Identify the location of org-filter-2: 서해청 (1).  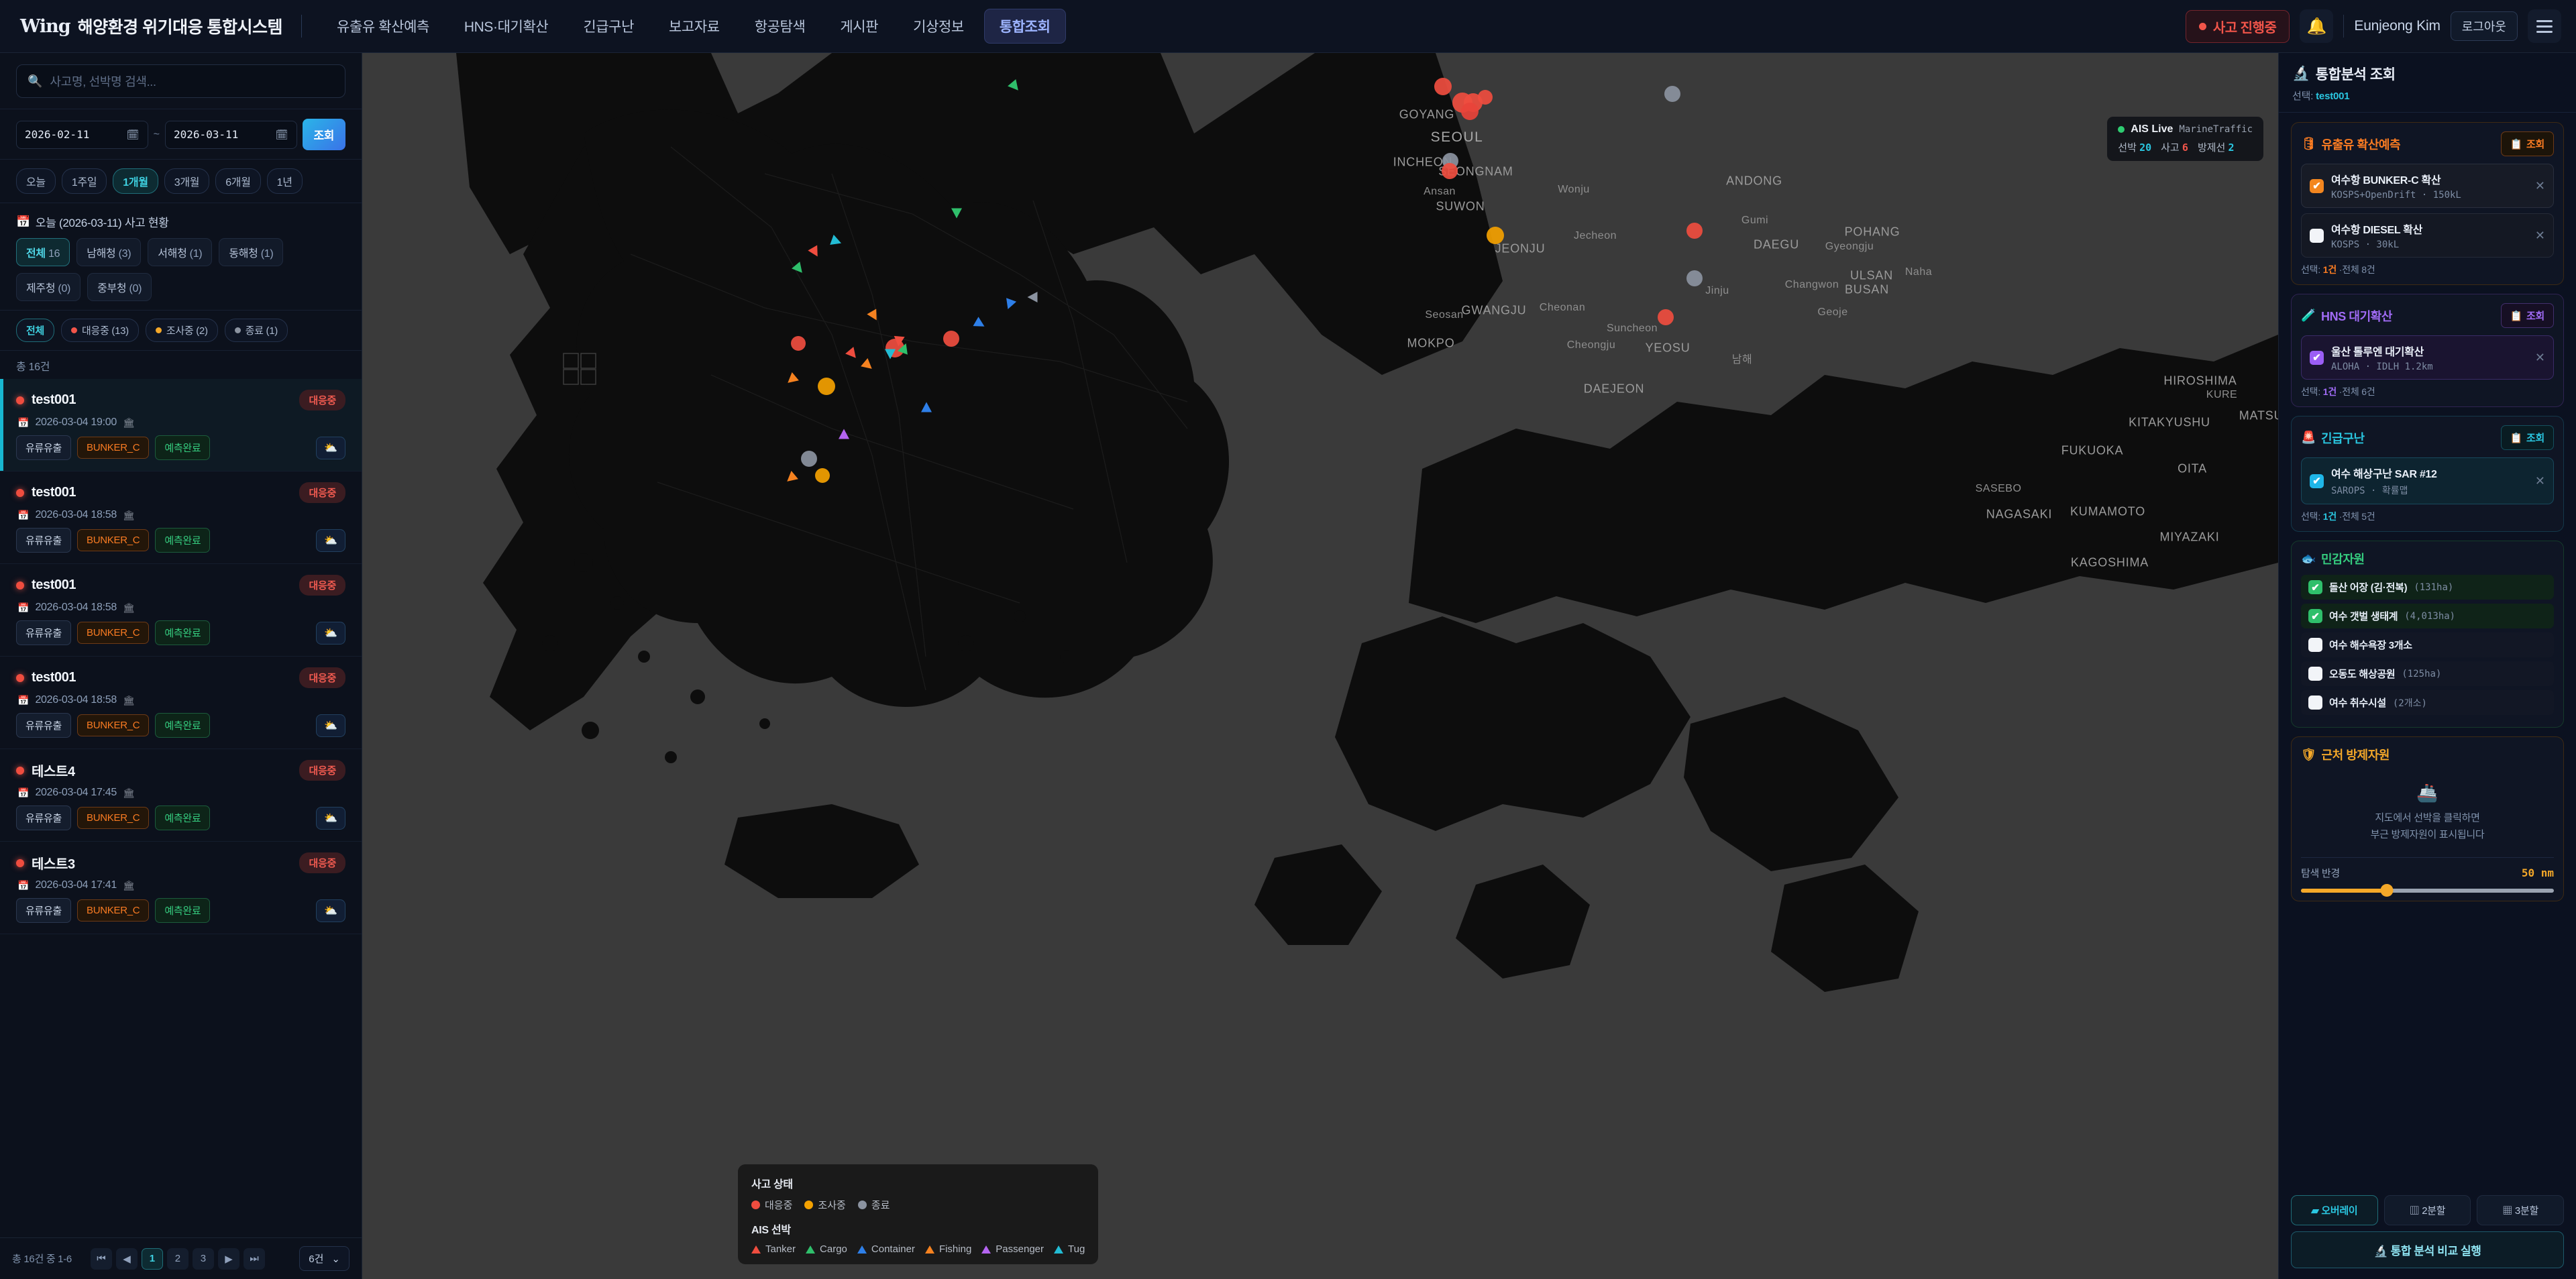
(180, 252).